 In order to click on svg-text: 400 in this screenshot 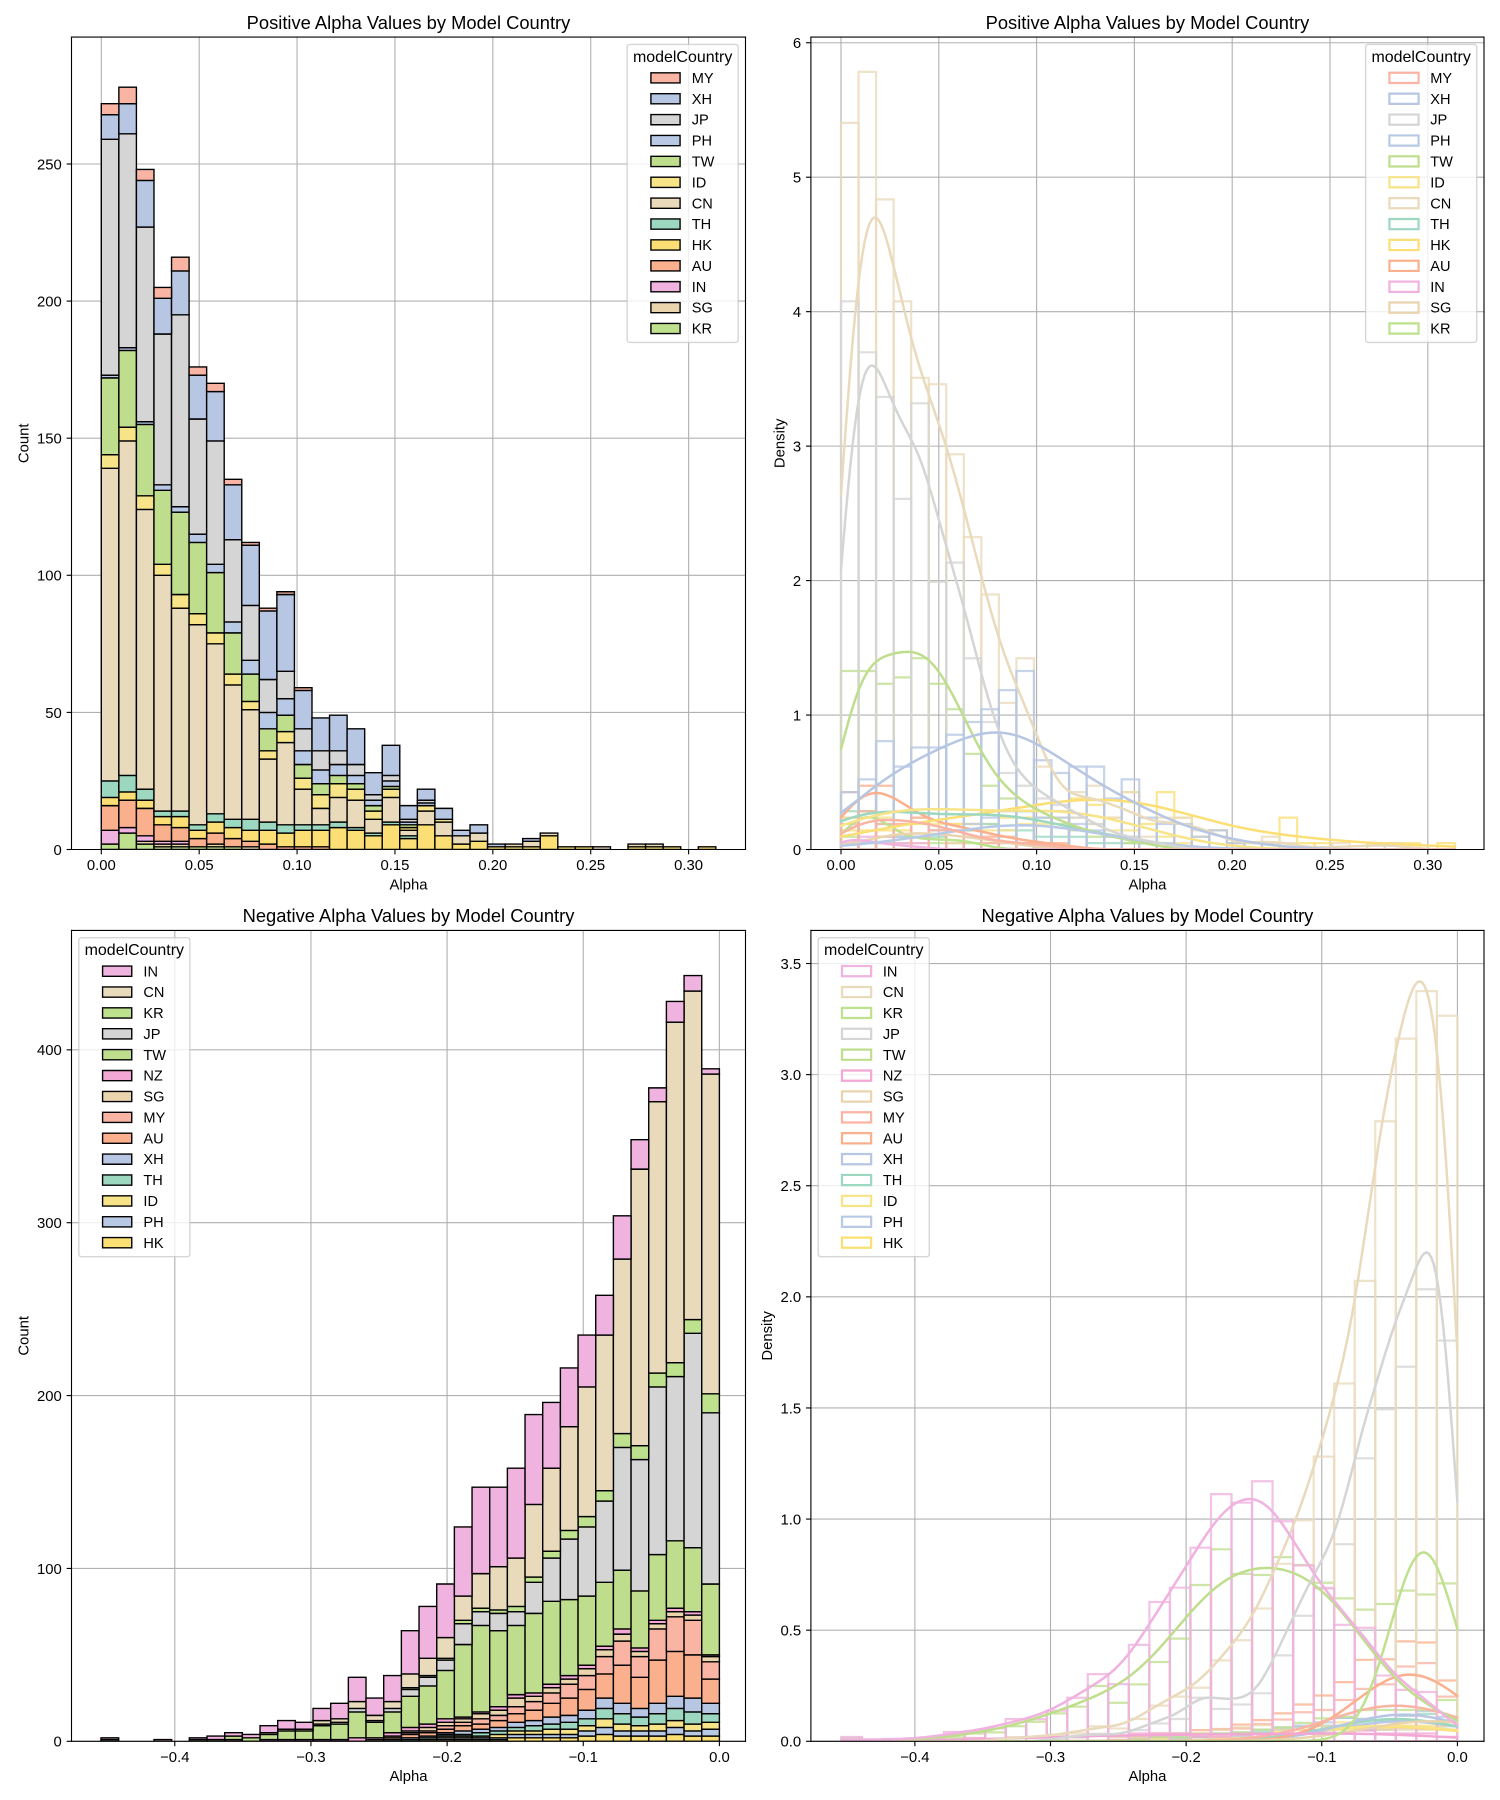, I will do `click(49, 1051)`.